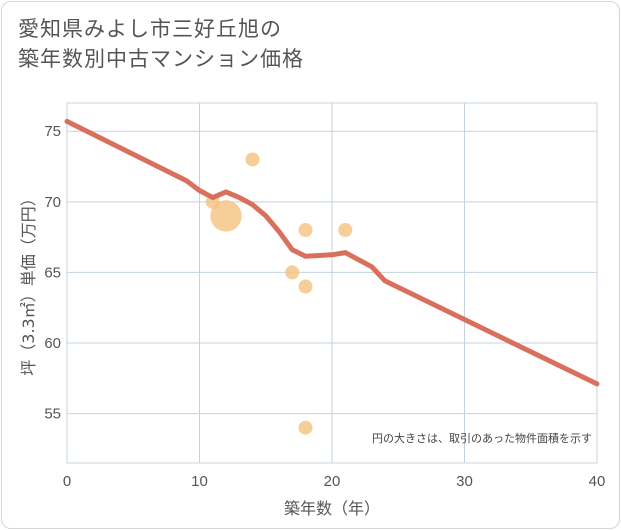  I want to click on y-tick-label: 75, so click(52, 131).